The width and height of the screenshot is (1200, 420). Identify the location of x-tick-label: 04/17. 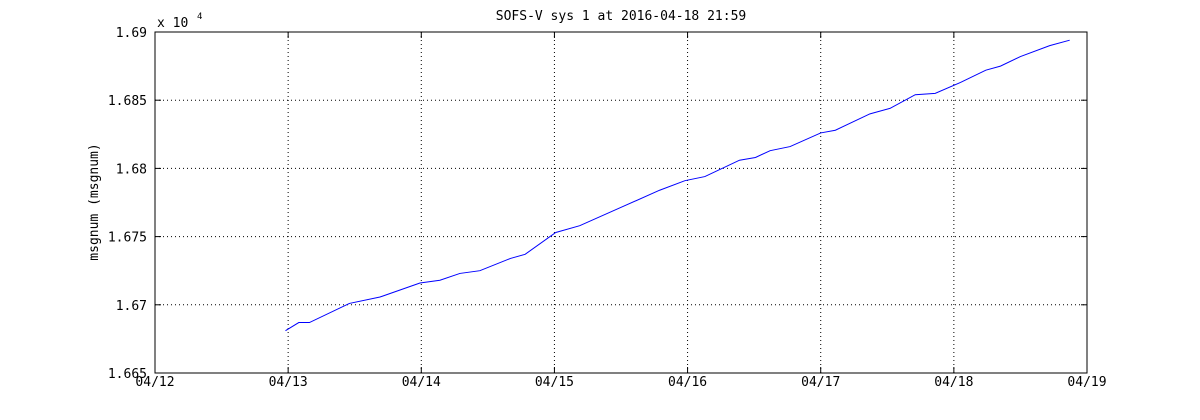
(820, 382).